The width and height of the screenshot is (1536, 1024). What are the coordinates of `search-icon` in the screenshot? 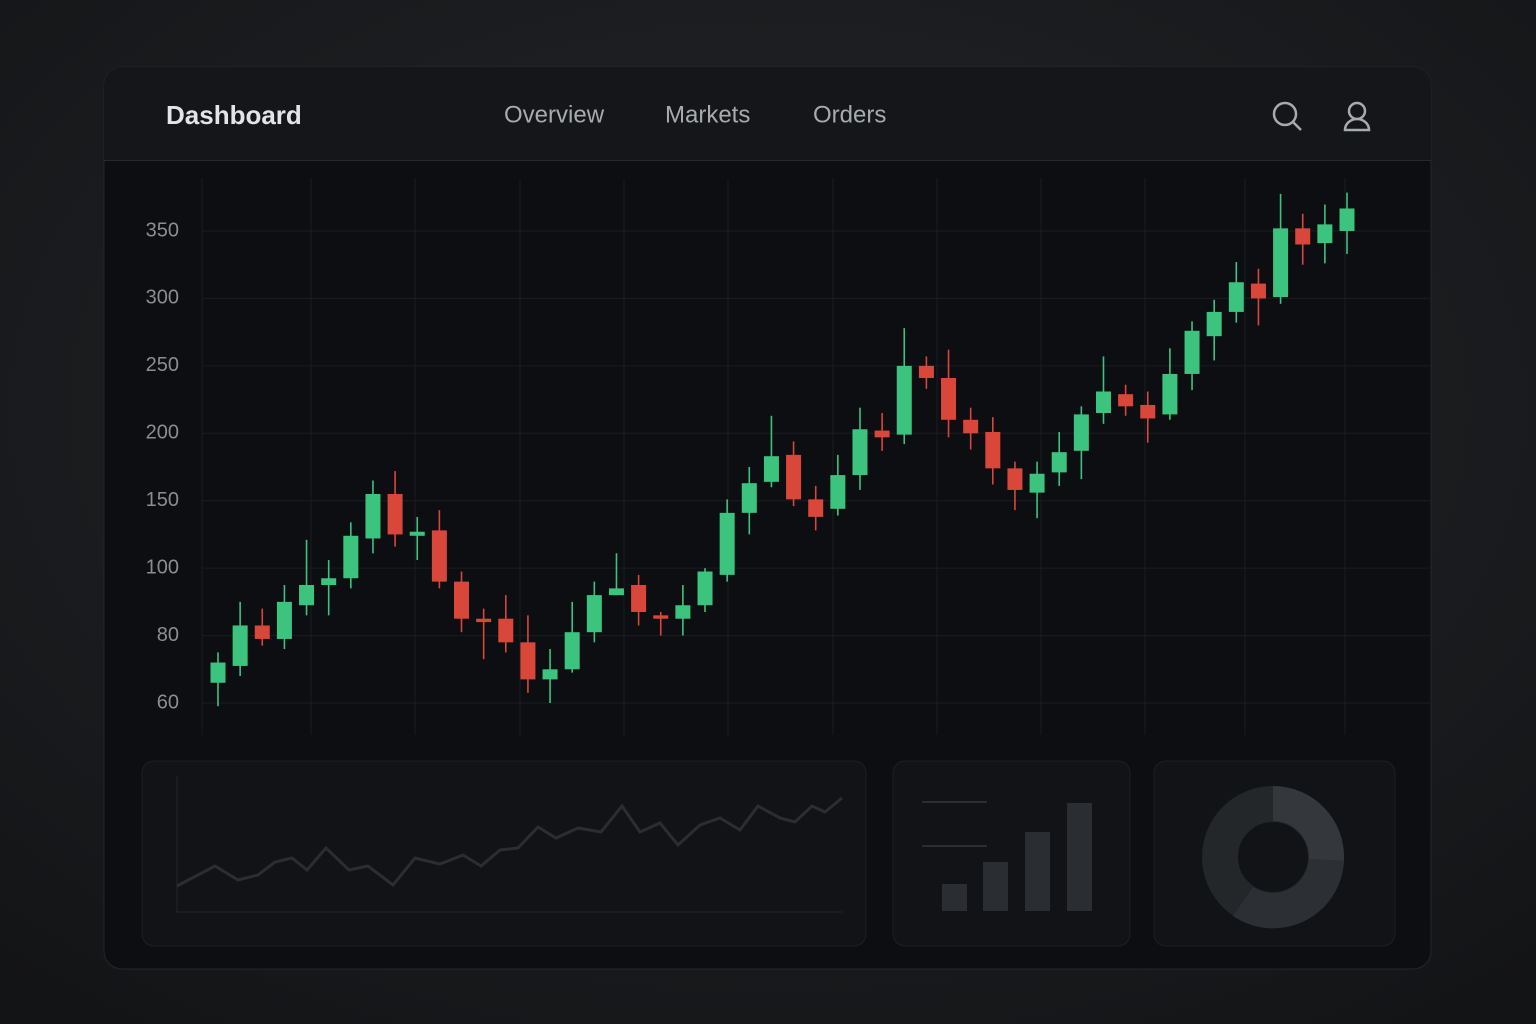 It's located at (1287, 116).